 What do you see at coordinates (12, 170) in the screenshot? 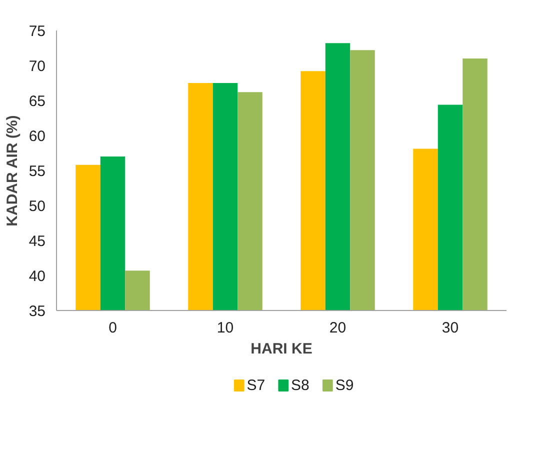
I see `y-axis-title: KADAR AIR (%)` at bounding box center [12, 170].